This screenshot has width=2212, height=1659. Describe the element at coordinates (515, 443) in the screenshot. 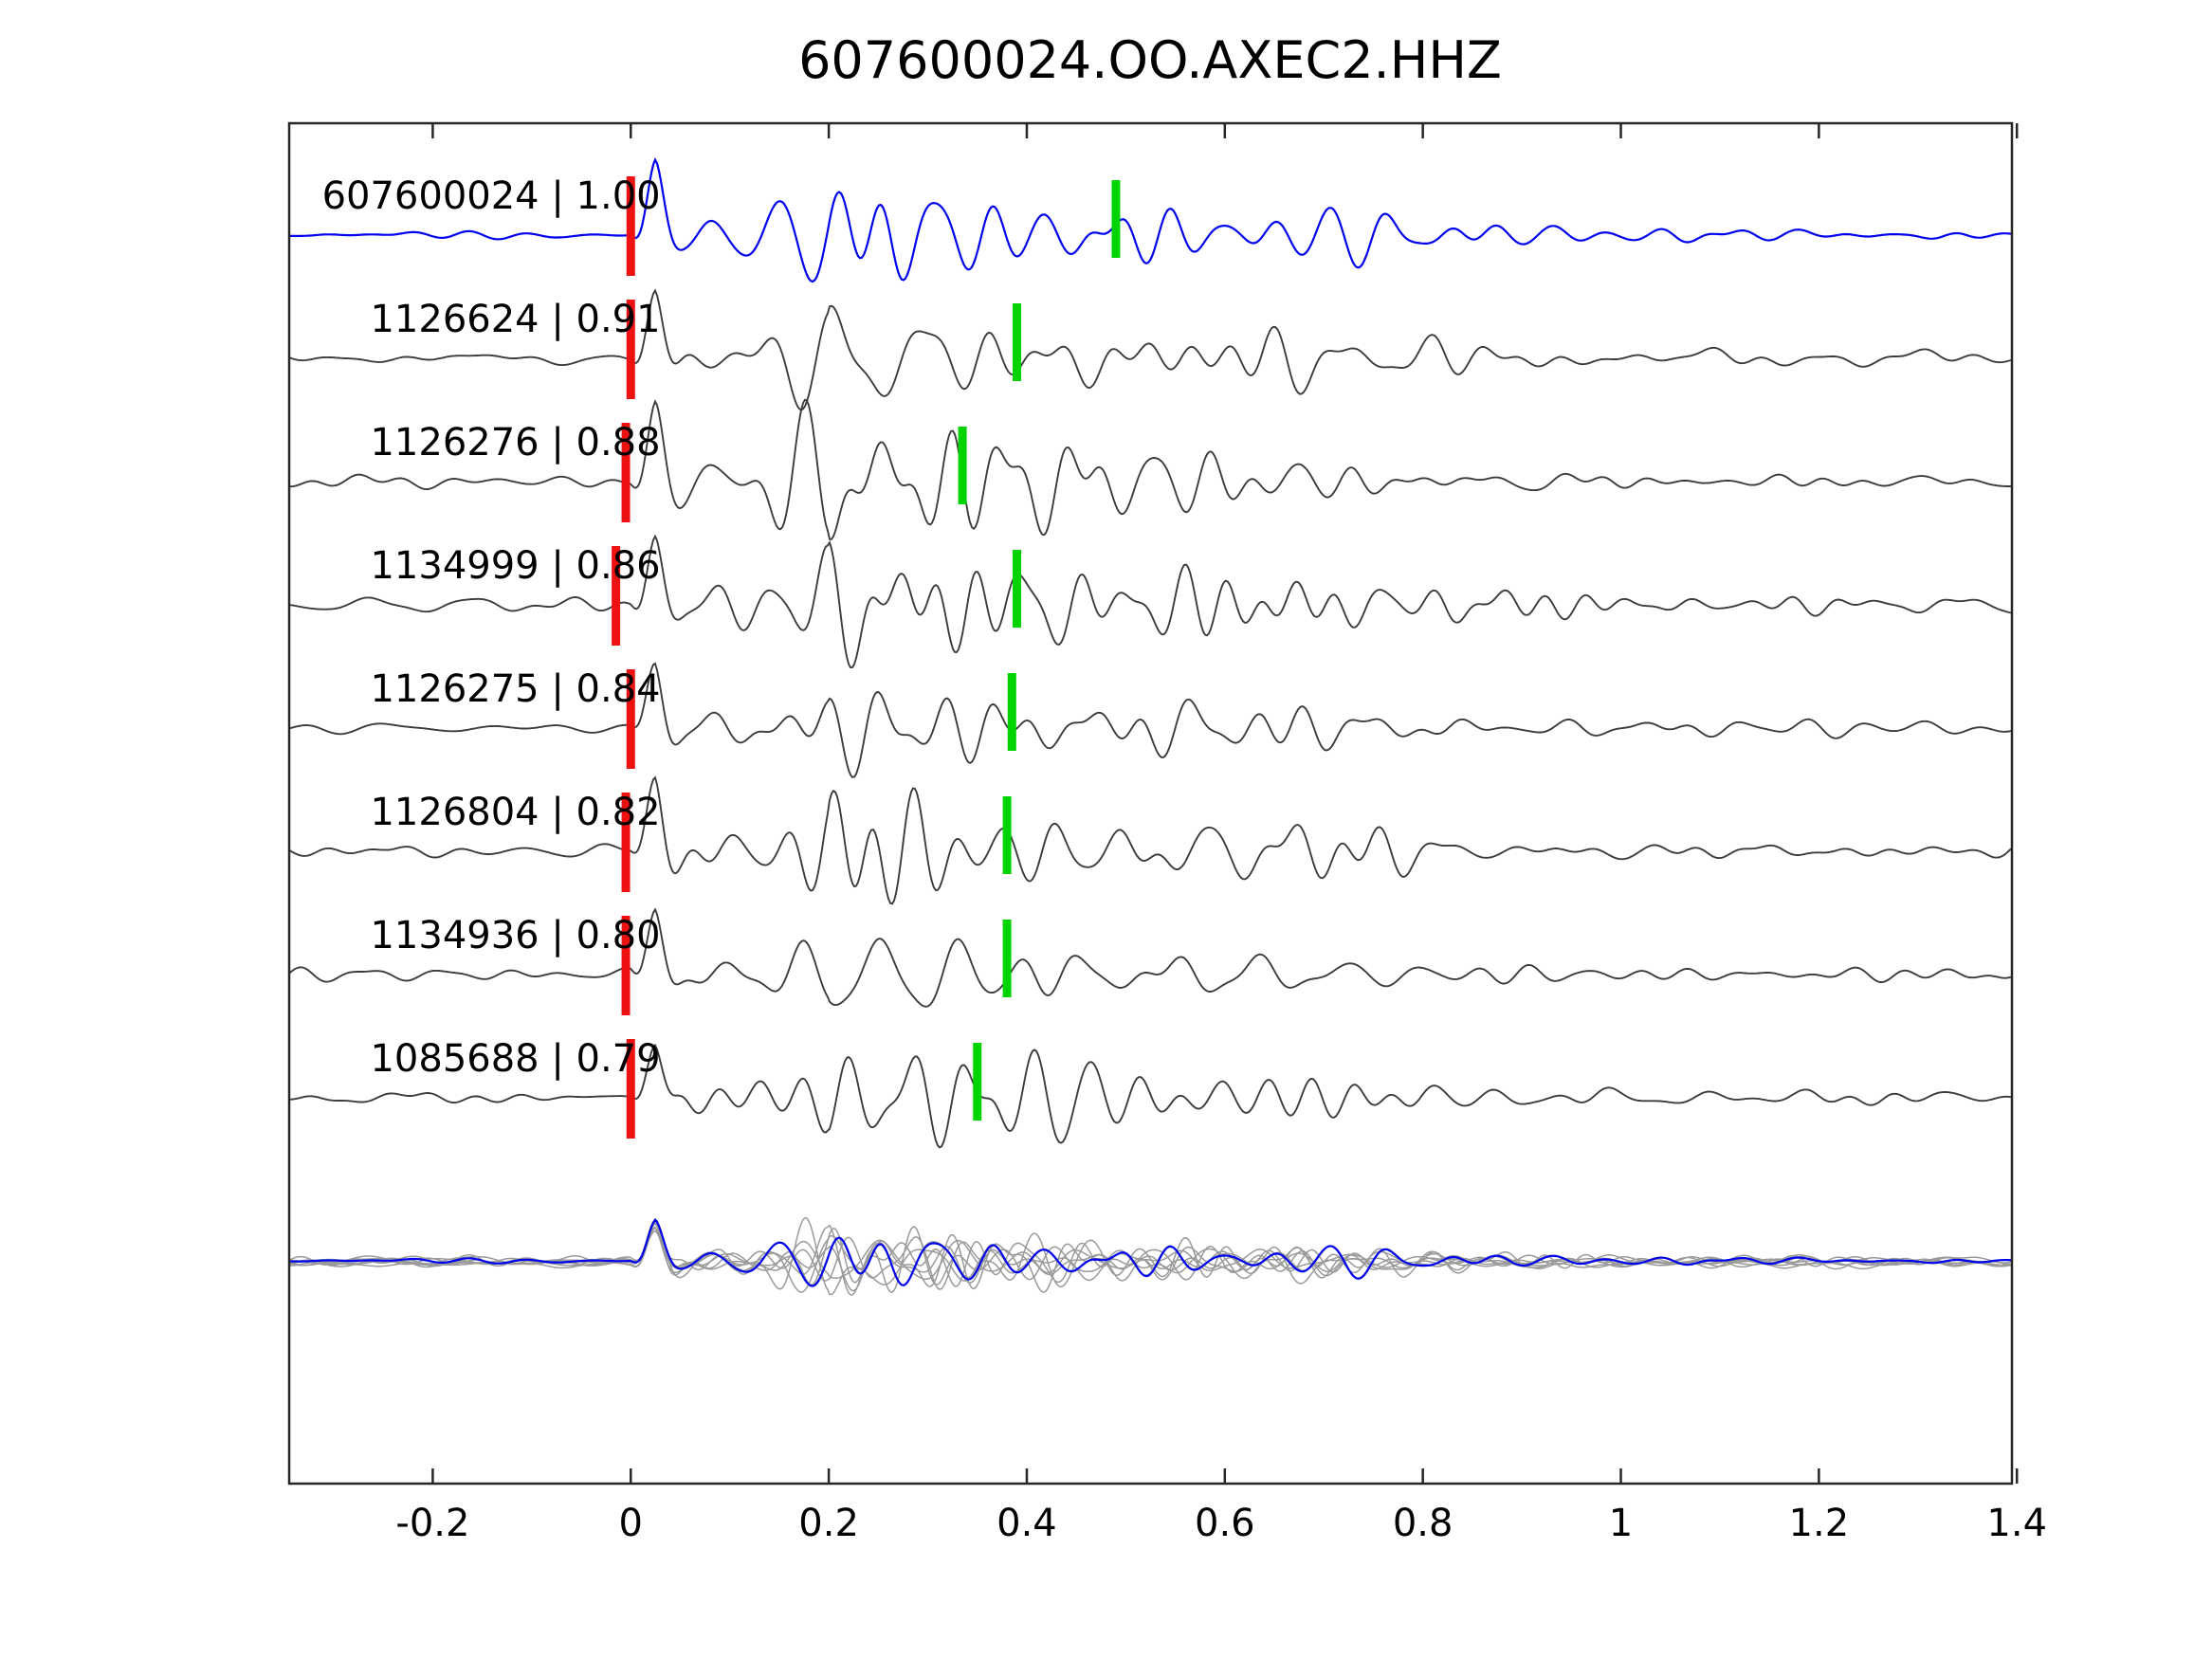

I see `trace-label-1126276: 1126276 | 0.88` at that location.